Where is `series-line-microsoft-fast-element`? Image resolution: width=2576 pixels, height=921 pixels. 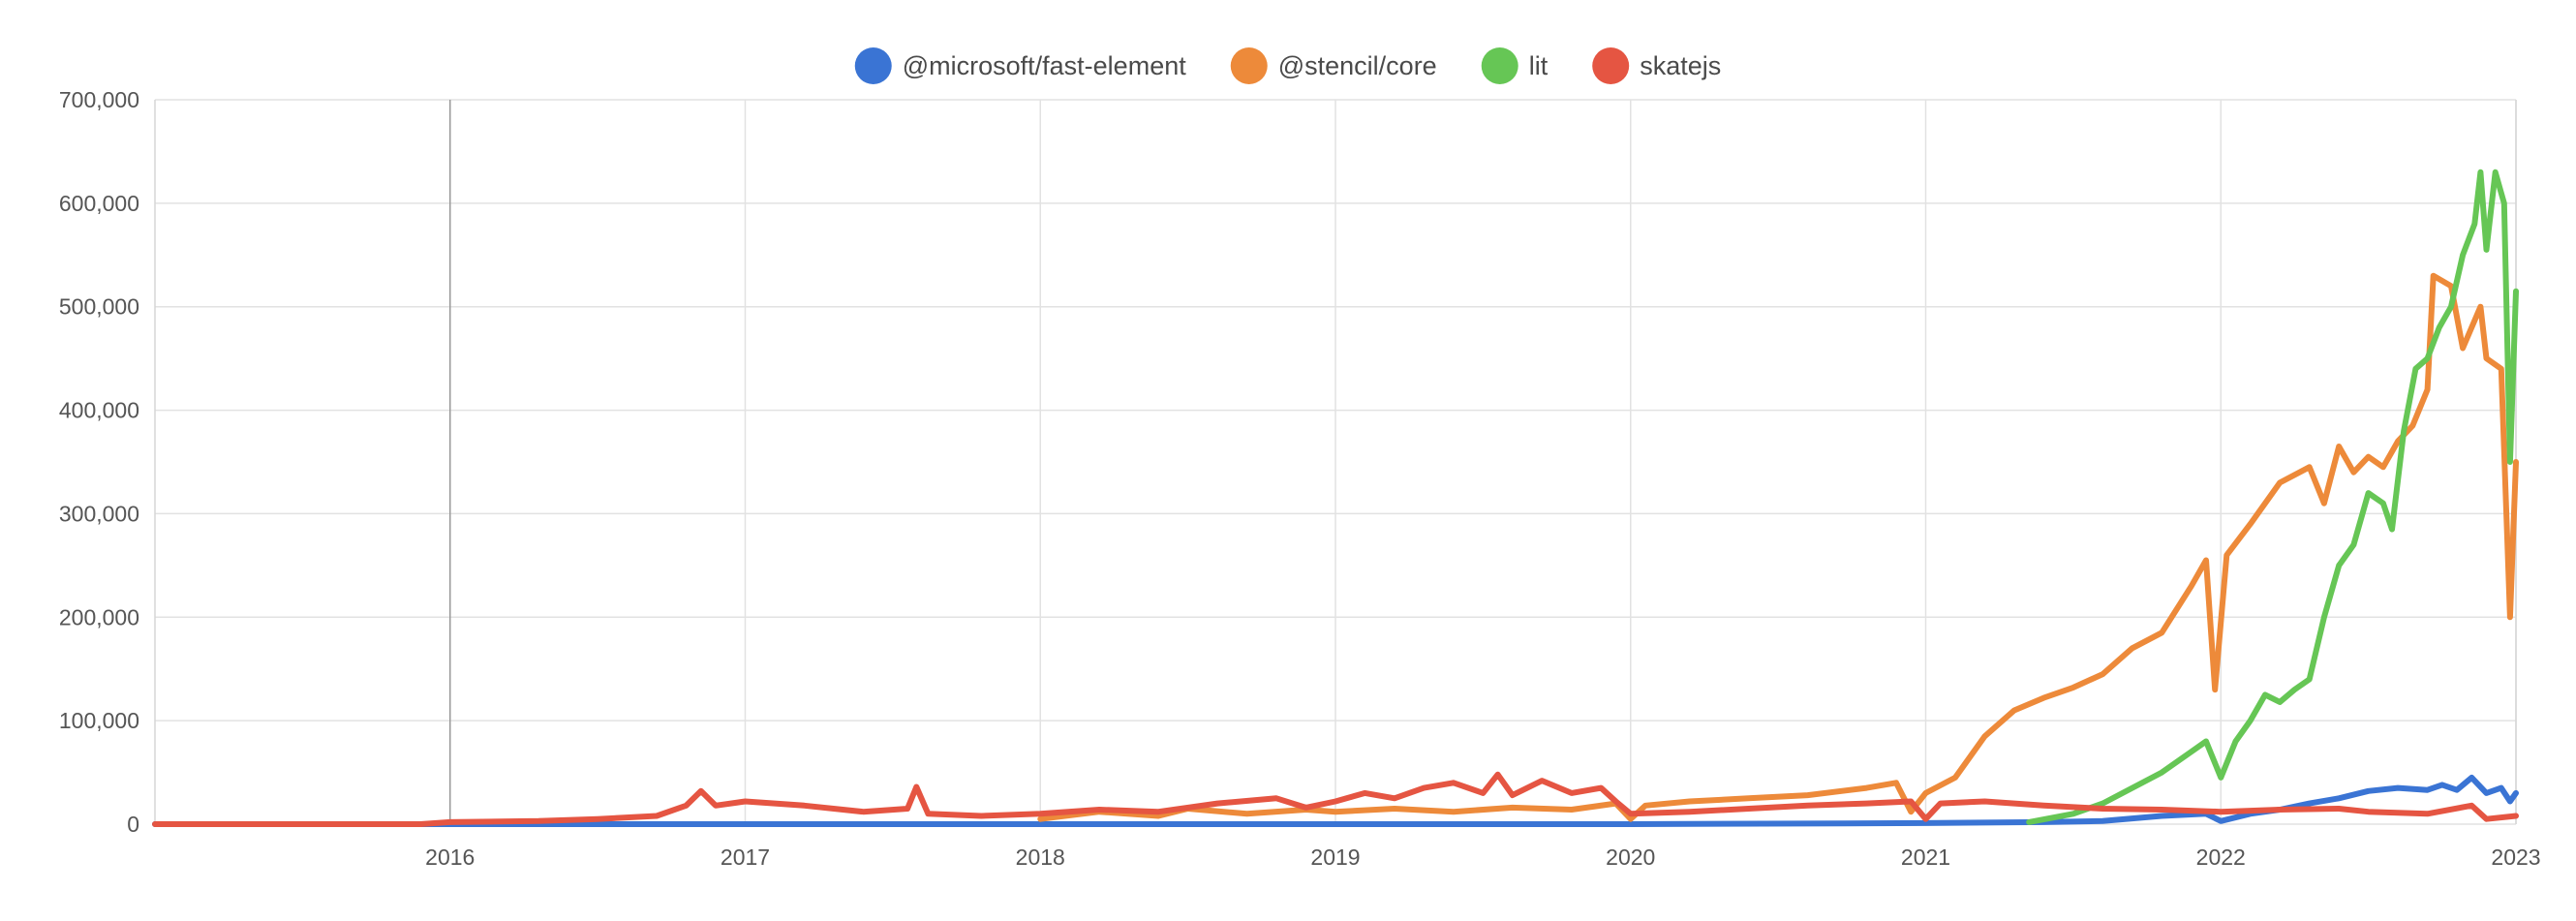
series-line-microsoft-fast-element is located at coordinates (1335, 800).